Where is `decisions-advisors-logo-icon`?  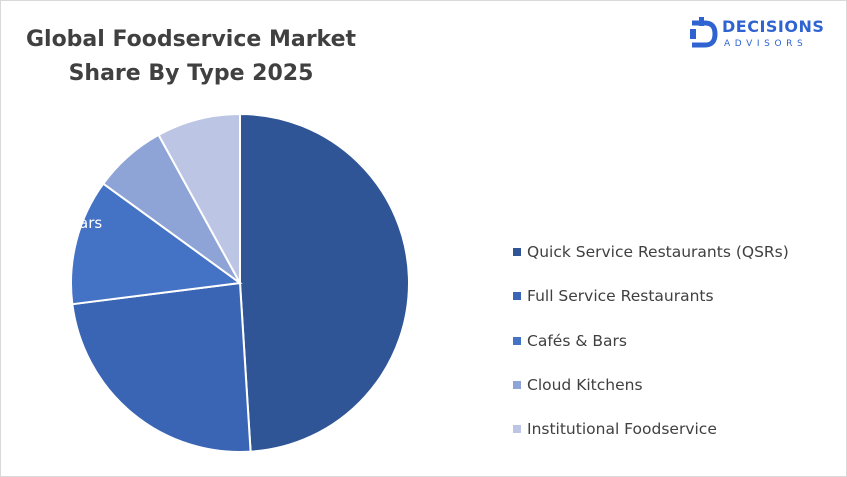
decisions-advisors-logo-icon is located at coordinates (704, 32).